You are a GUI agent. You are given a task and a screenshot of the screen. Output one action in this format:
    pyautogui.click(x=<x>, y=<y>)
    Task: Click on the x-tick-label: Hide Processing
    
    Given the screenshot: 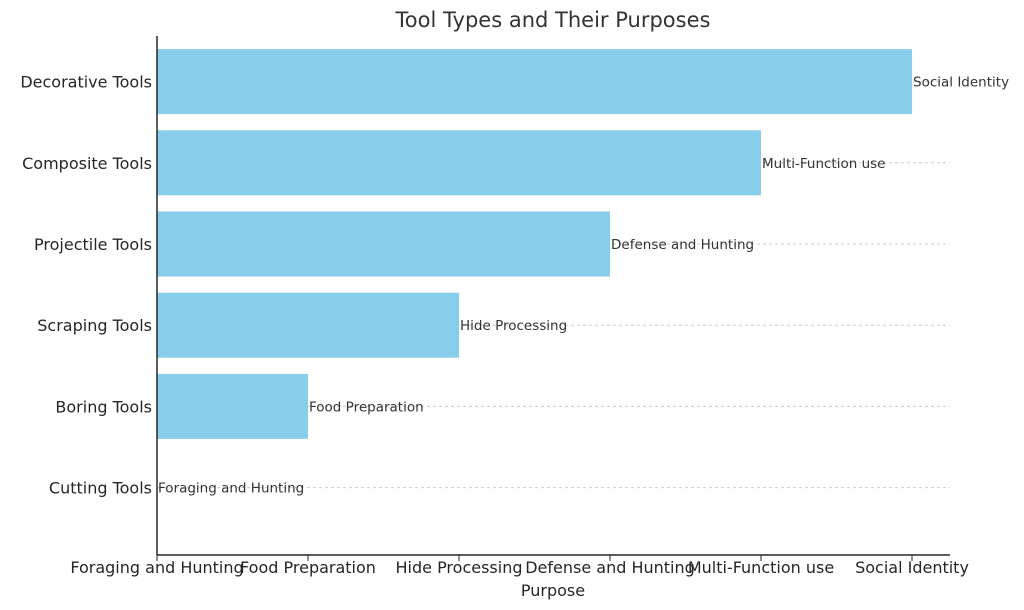 What is the action you would take?
    pyautogui.click(x=459, y=567)
    